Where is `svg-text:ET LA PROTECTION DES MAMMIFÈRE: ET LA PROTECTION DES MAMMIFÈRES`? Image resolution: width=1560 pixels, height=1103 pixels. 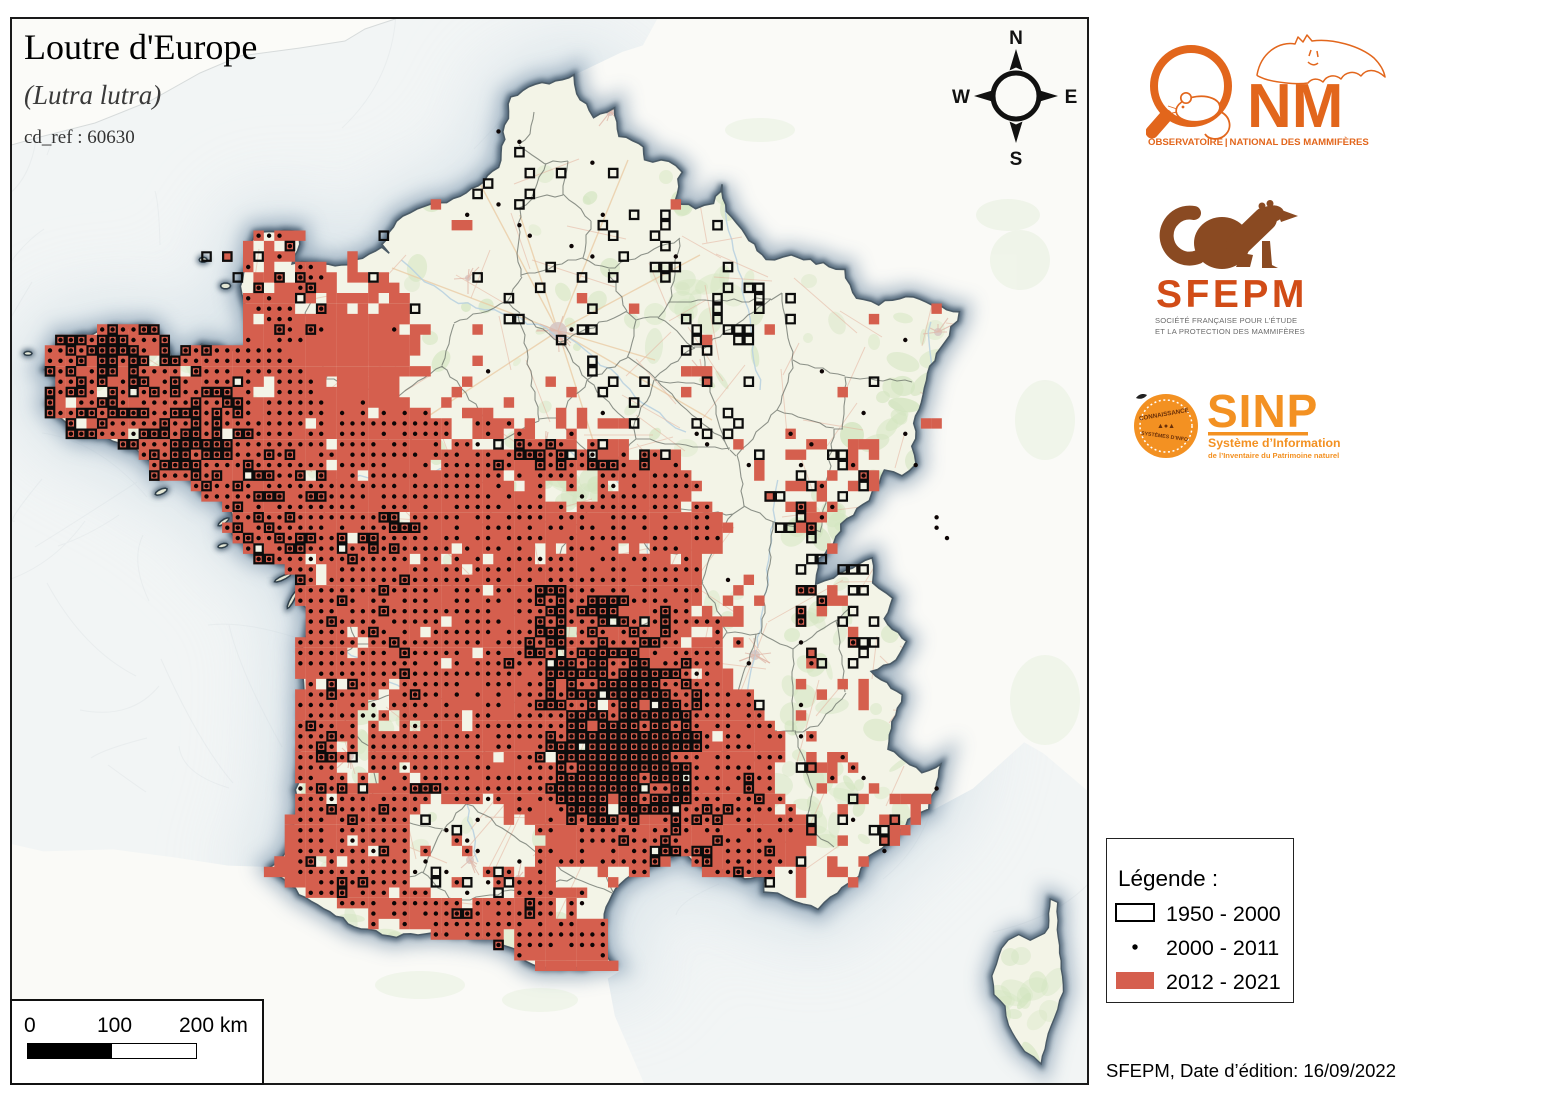 svg-text:ET LA PROTECTION DES MAMMIFÈRE: ET LA PROTECTION DES MAMMIFÈRES is located at coordinates (1230, 331).